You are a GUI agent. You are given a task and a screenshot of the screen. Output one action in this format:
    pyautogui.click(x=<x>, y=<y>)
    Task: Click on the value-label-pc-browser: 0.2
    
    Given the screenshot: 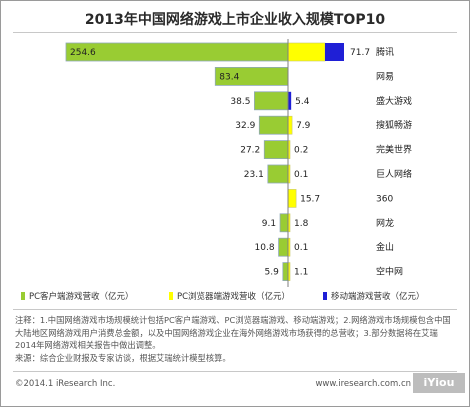 What is the action you would take?
    pyautogui.click(x=301, y=151)
    